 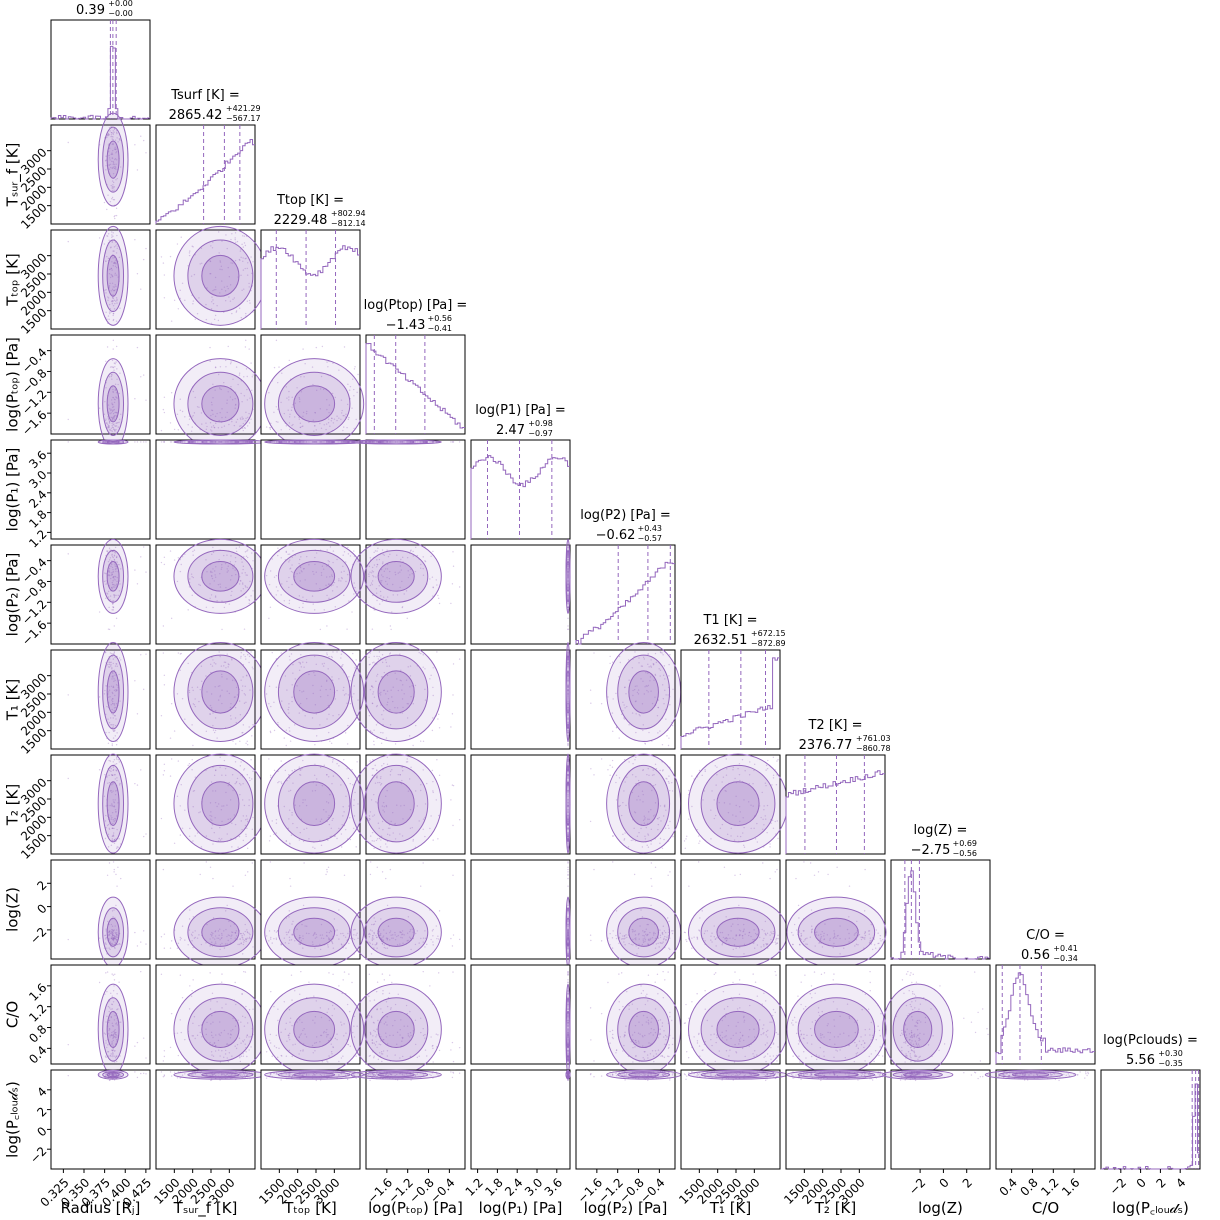 I want to click on contour-panel-log_z-vs-t_top, so click(x=312, y=913).